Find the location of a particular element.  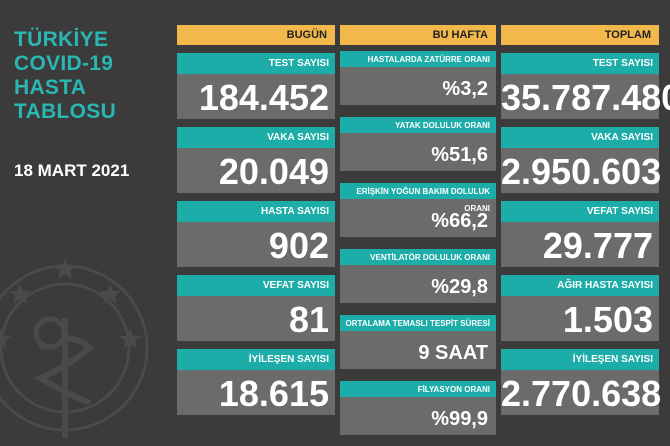

week-contact-time-card: ORTALAMA TEMASLI TESPİT SÜRESİ 9 SAAT is located at coordinates (418, 345).